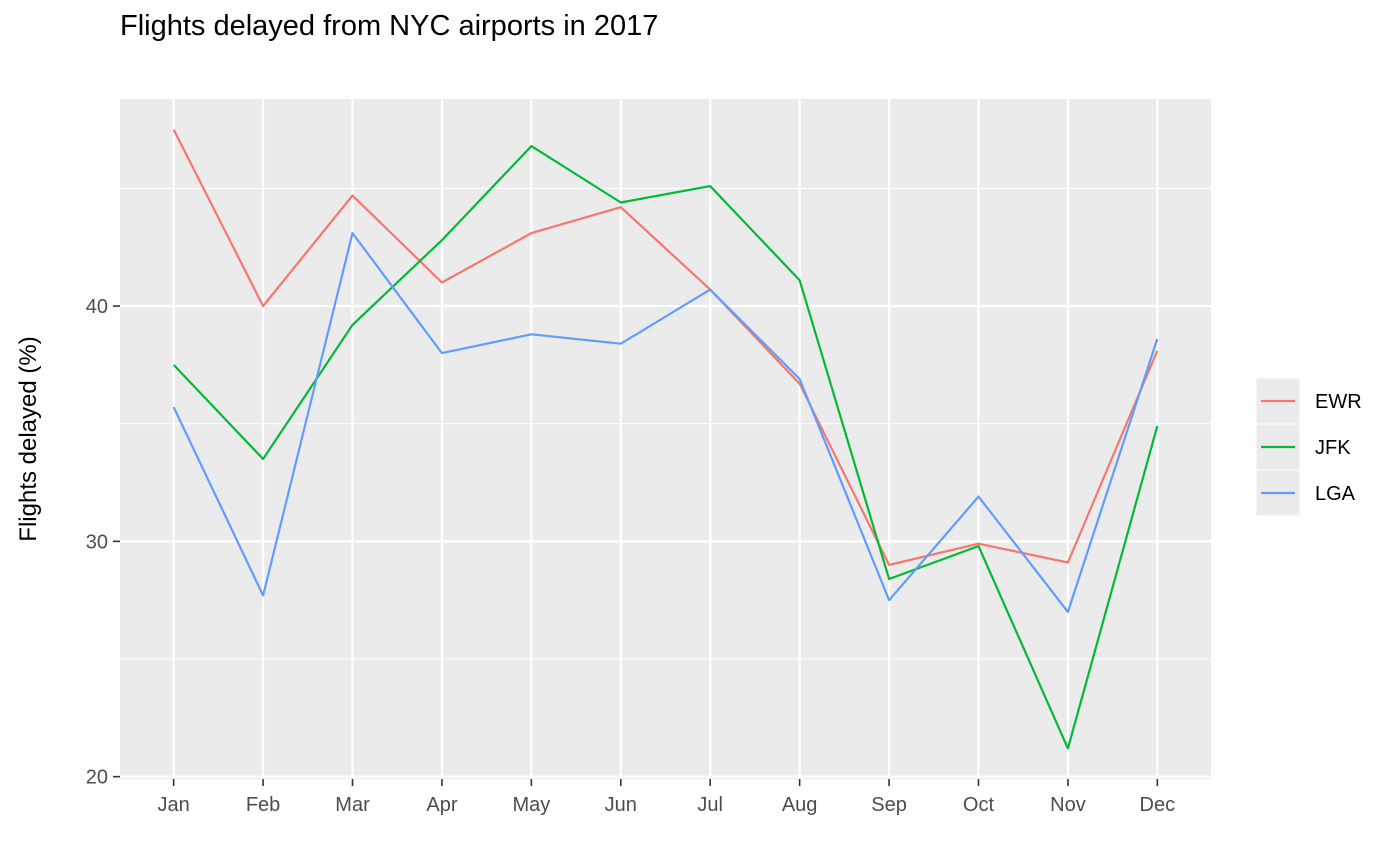 This screenshot has width=1400, height=865. I want to click on legend-label-ewr: EWR, so click(1338, 402).